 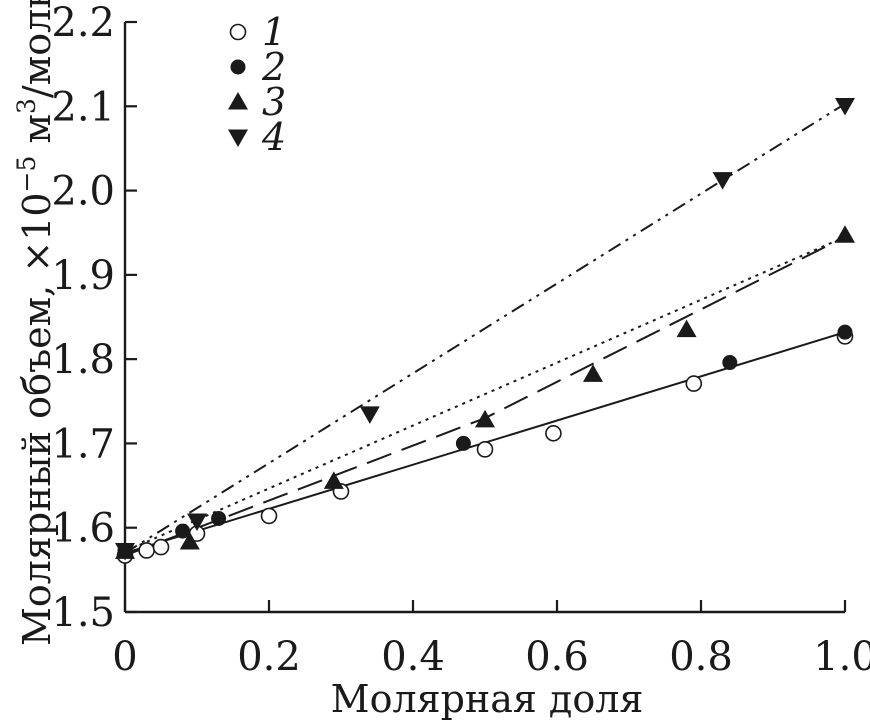 I want to click on x-axis-title: Молярная доля, so click(x=487, y=699).